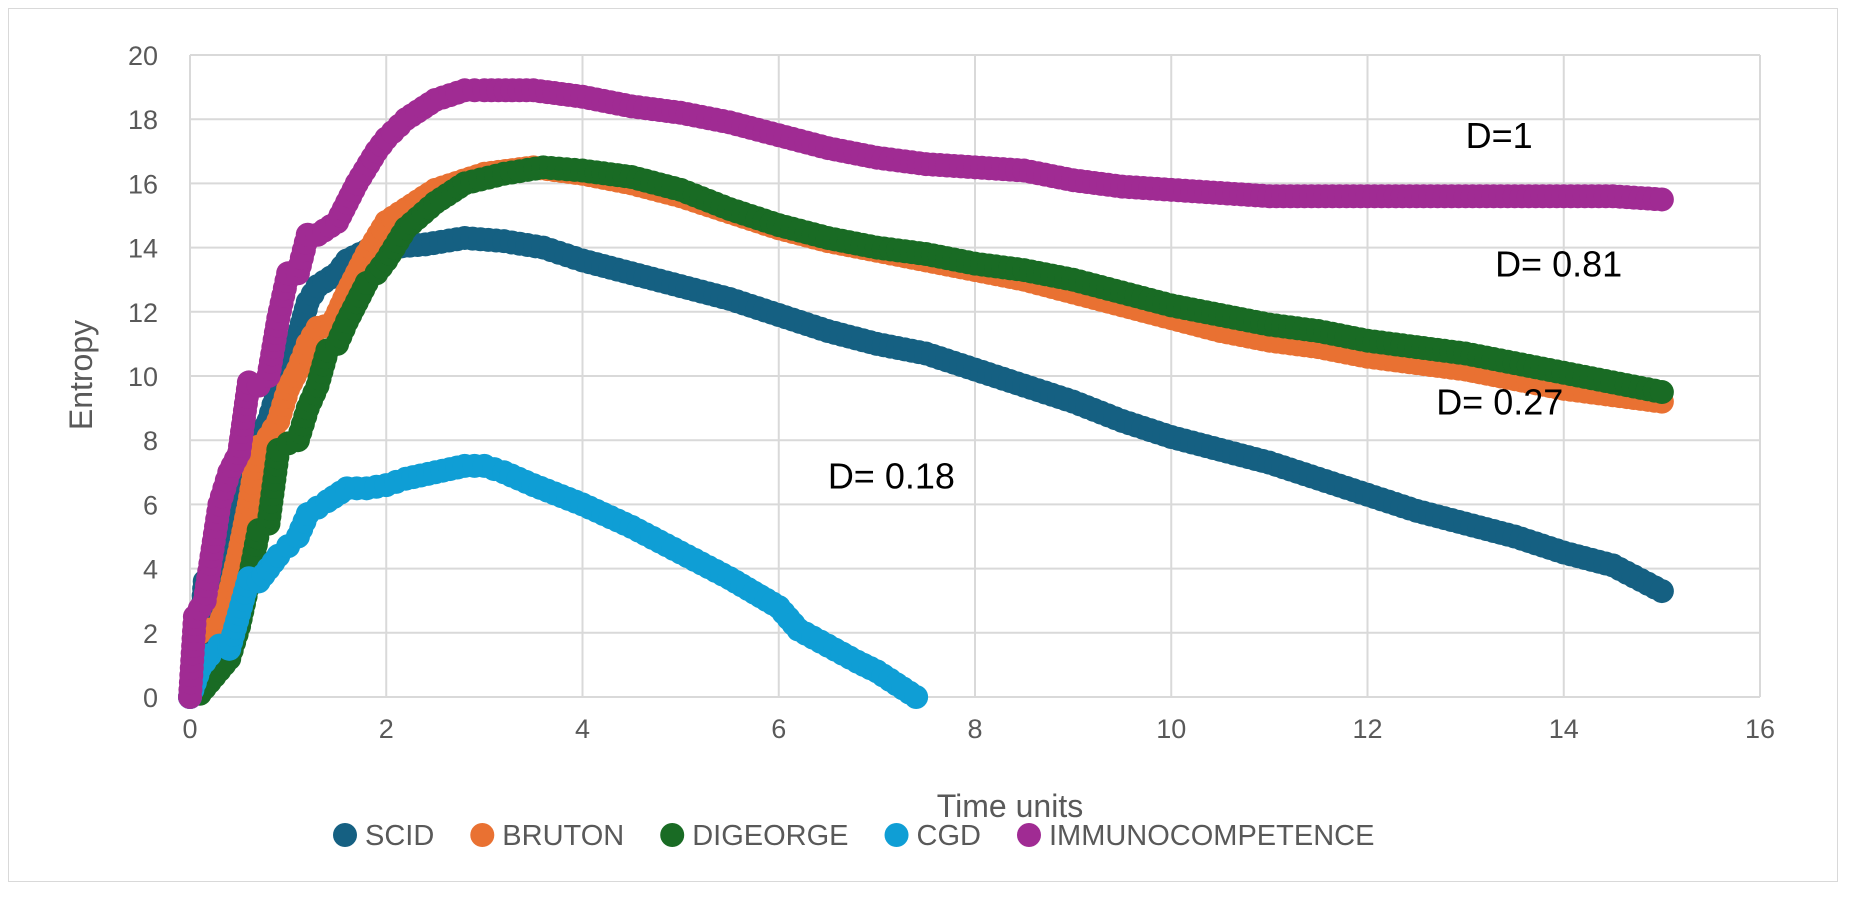  I want to click on x-tick-label: 8, so click(974, 729).